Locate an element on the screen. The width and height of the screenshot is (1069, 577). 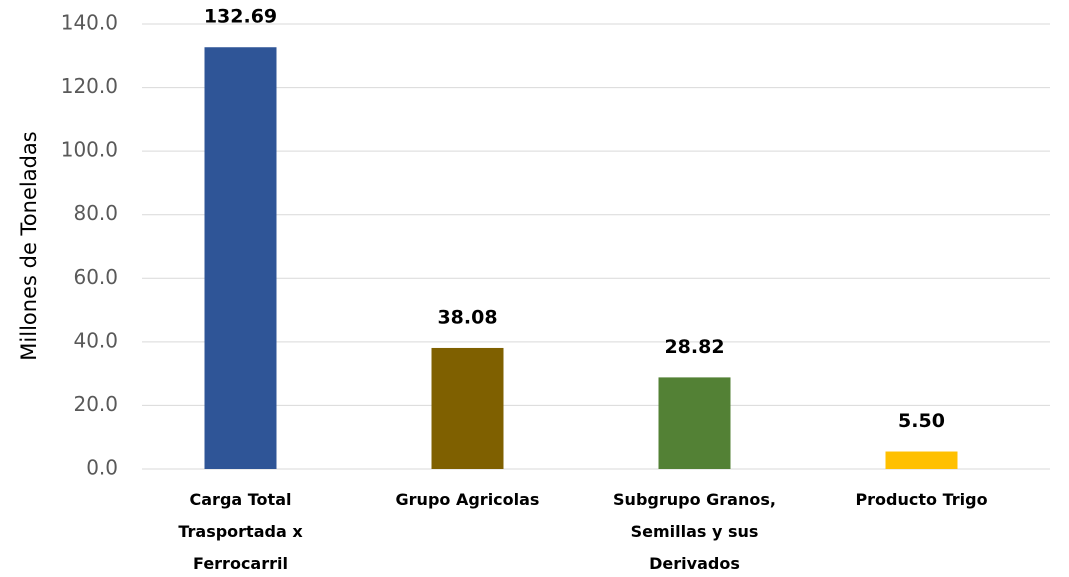
y-tick-label: 140.0 is located at coordinates (89, 23).